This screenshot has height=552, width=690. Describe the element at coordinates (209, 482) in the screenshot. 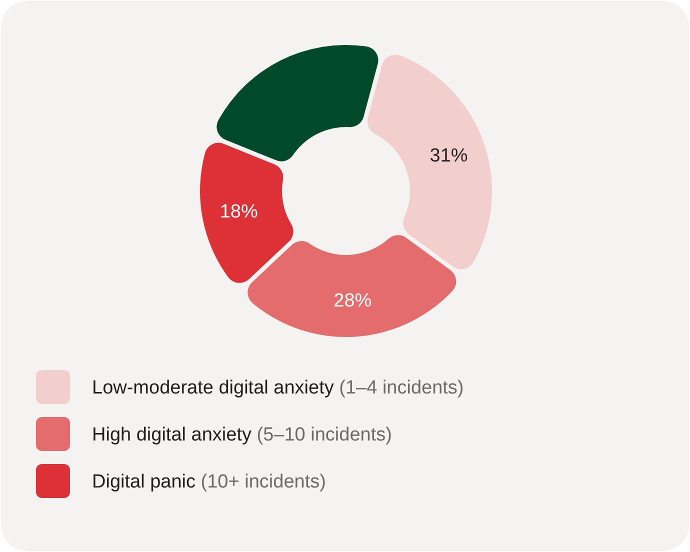

I see `legend-label: Digital panic (10+ incidents)` at that location.